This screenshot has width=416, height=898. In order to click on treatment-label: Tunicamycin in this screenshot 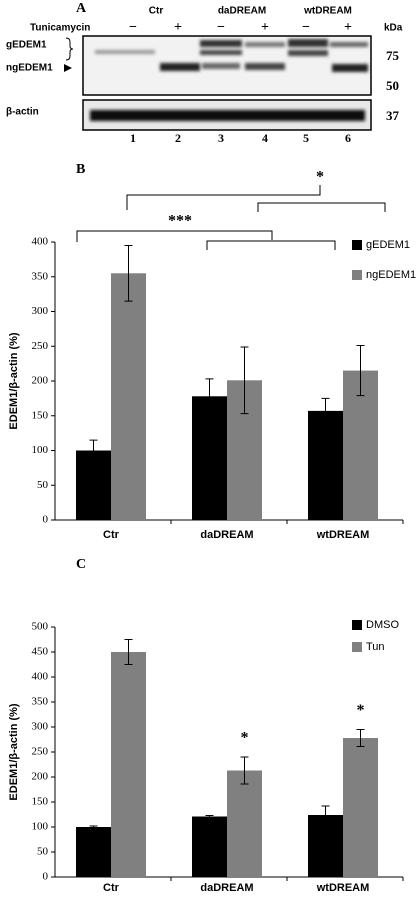, I will do `click(60, 28)`.